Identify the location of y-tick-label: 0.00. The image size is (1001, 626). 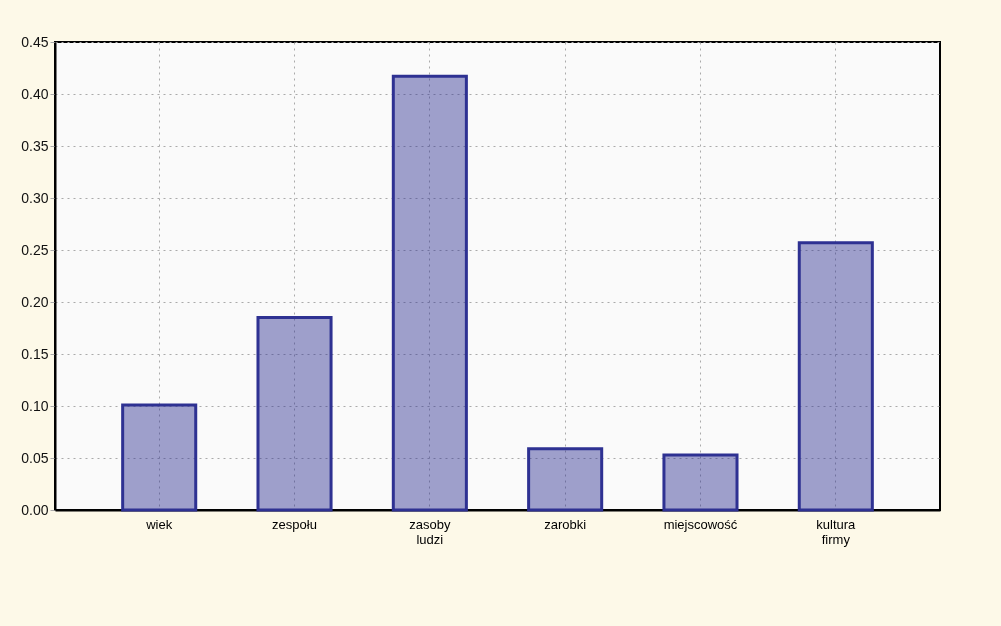
(35, 509).